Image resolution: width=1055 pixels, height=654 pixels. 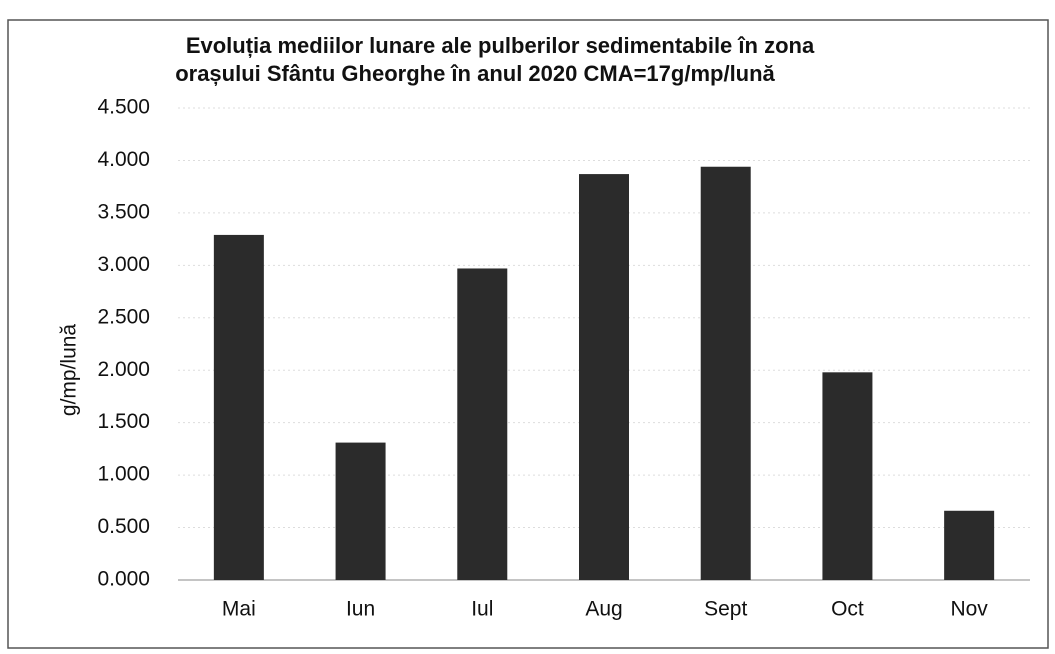 What do you see at coordinates (123, 526) in the screenshot?
I see `y-tick-label: 0.500` at bounding box center [123, 526].